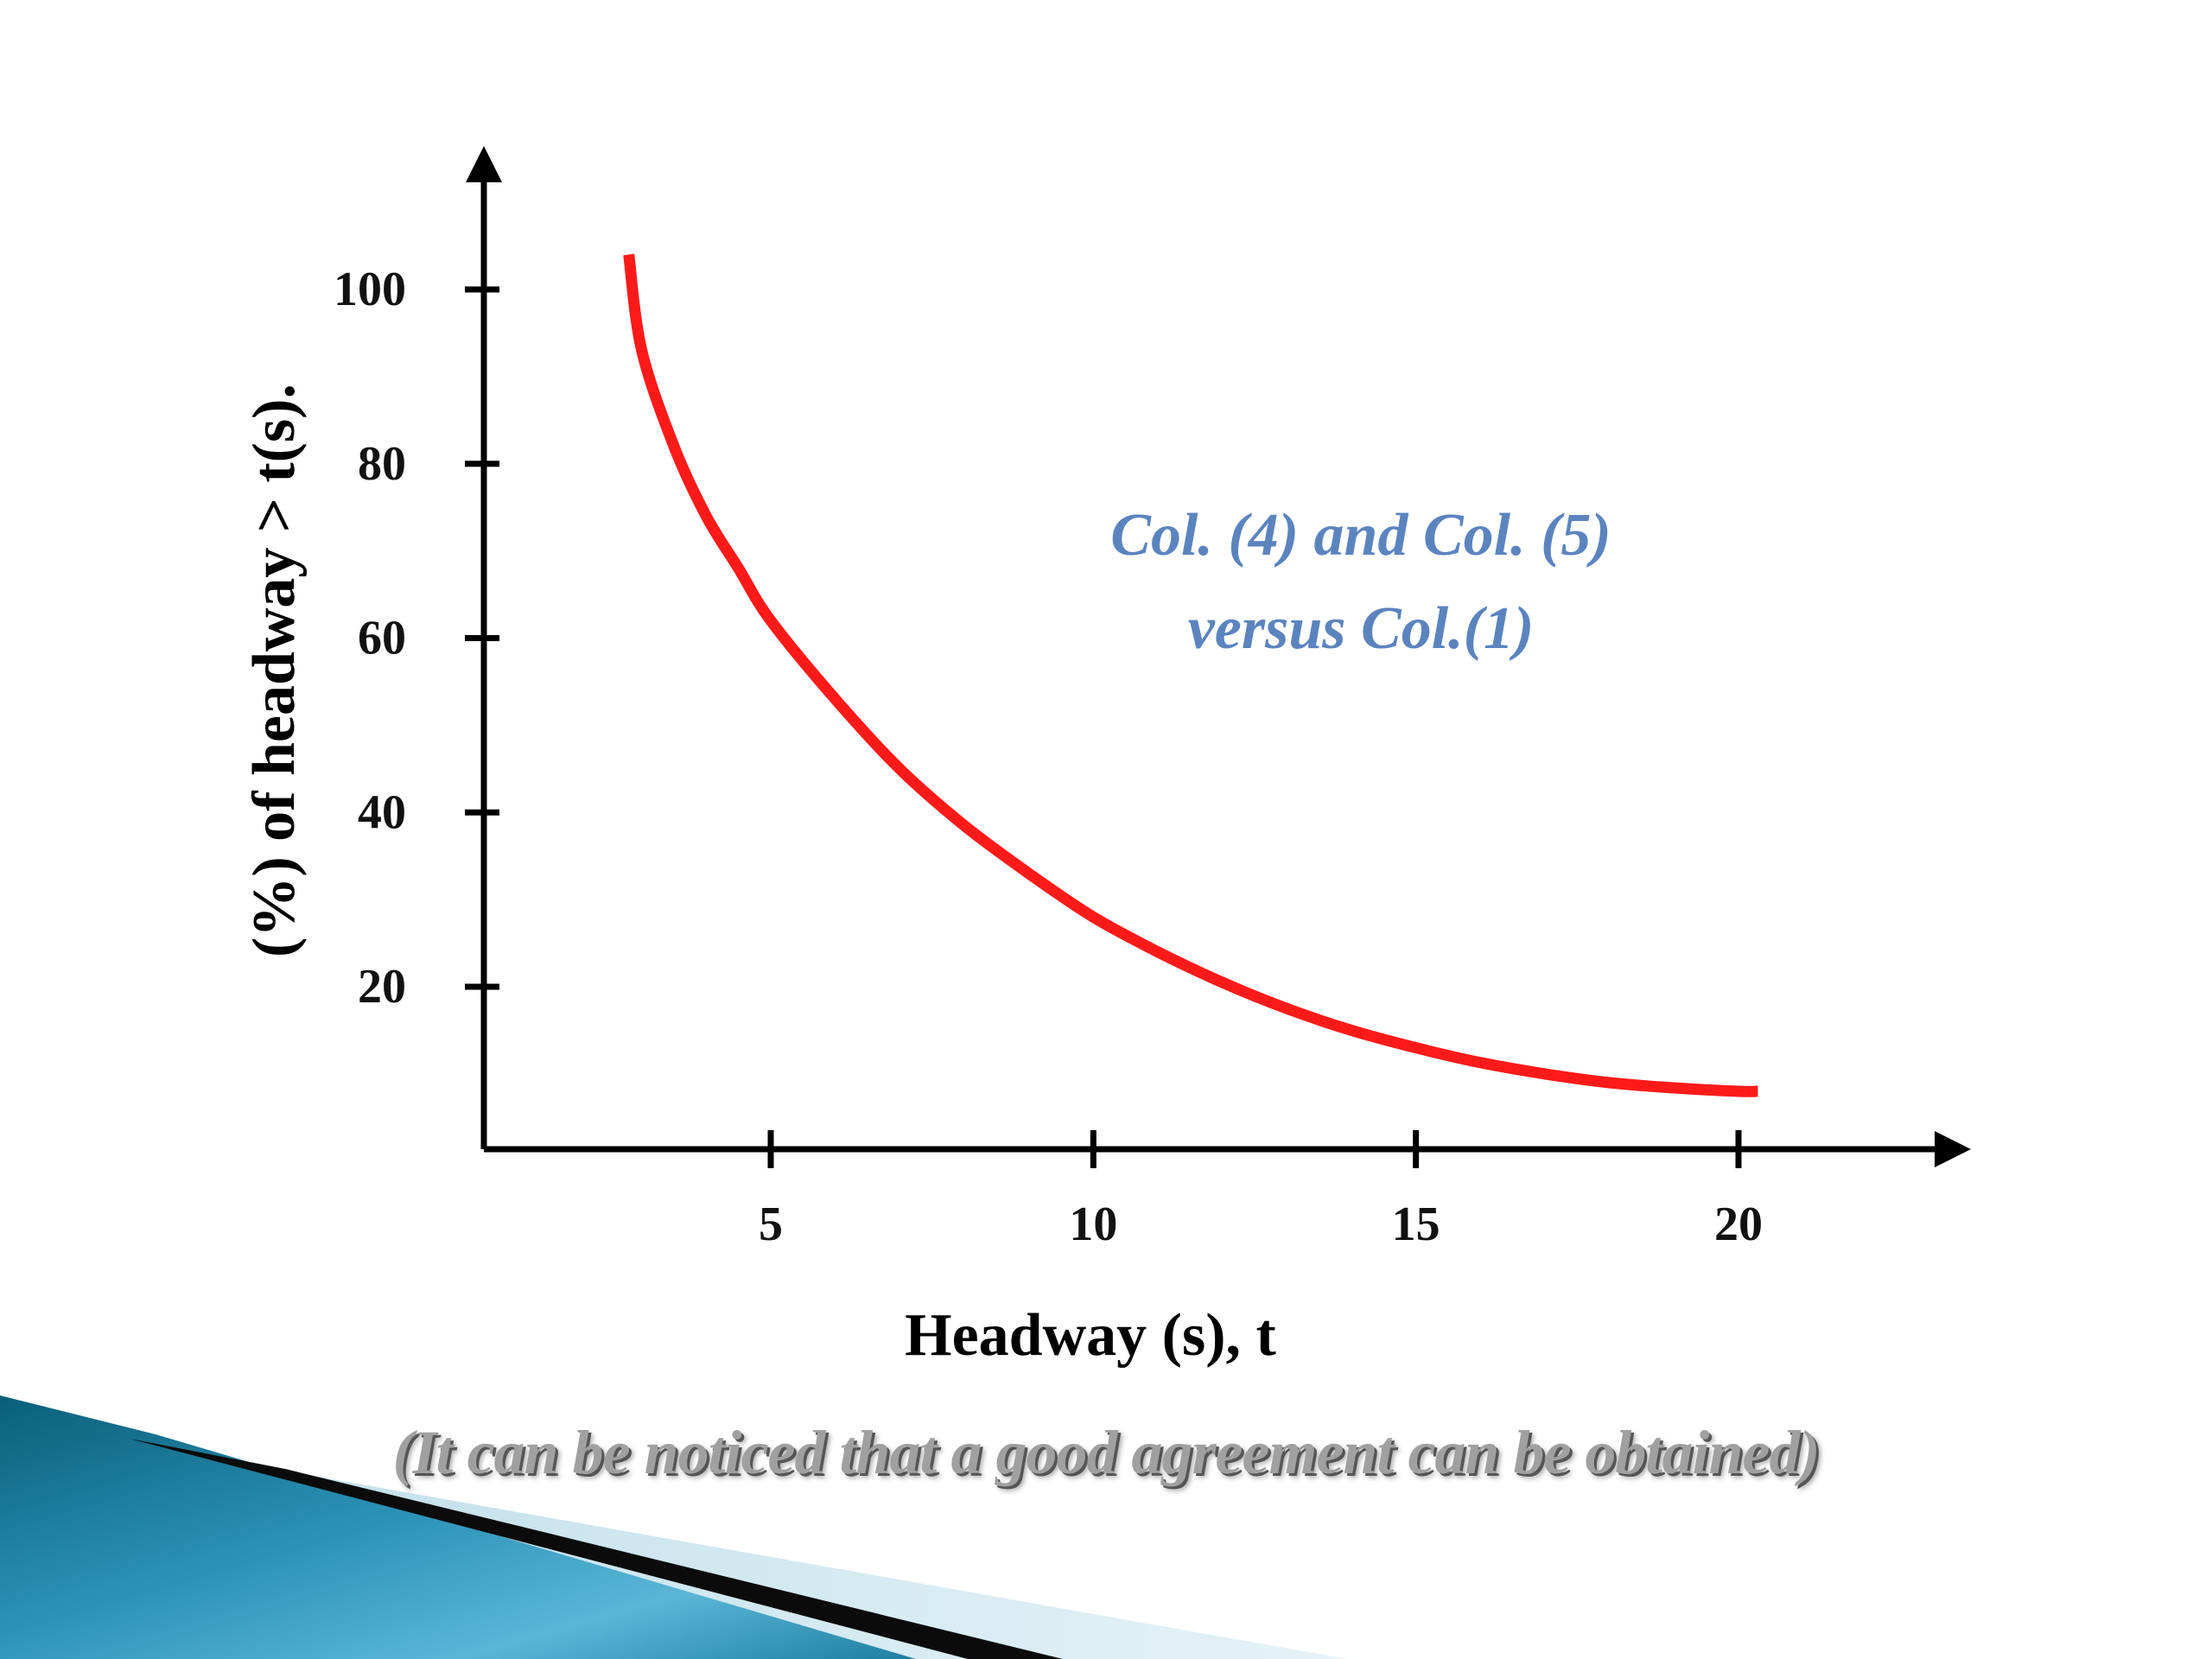  Describe the element at coordinates (1361, 628) in the screenshot. I see `annotation-line-2: versus Col.(1)` at that location.